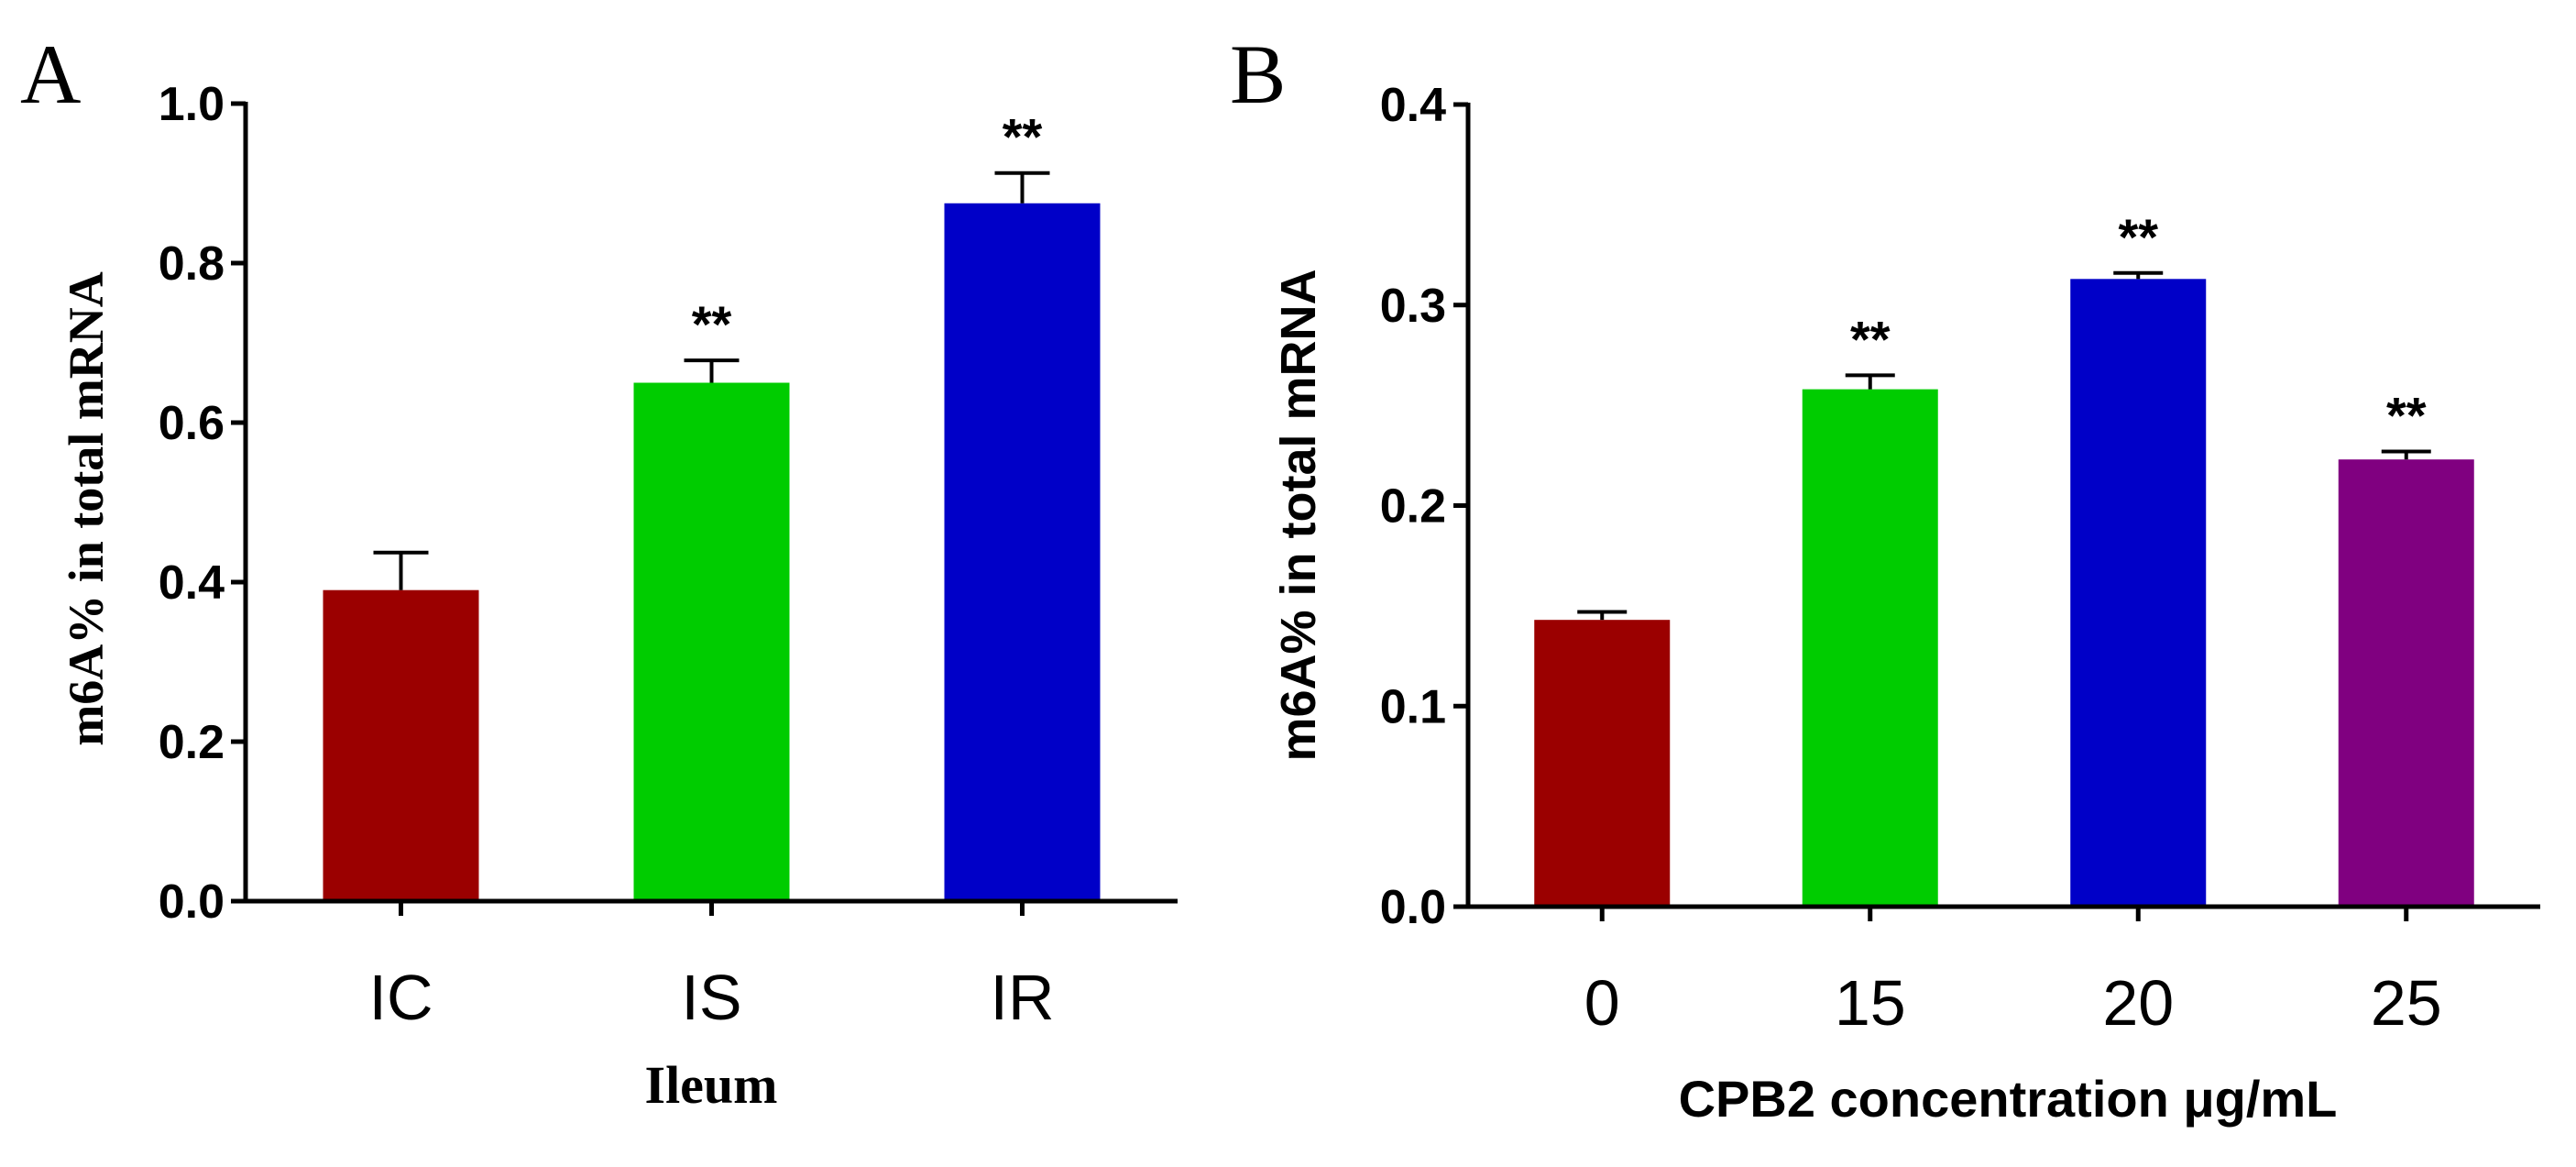 Image resolution: width=2576 pixels, height=1167 pixels. I want to click on panel-a-y-tick-label: 0.2, so click(192, 742).